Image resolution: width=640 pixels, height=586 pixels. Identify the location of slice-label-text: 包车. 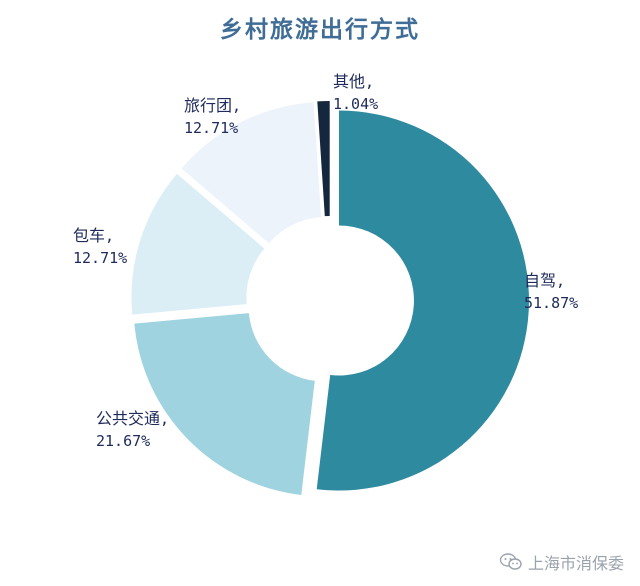
(89, 235).